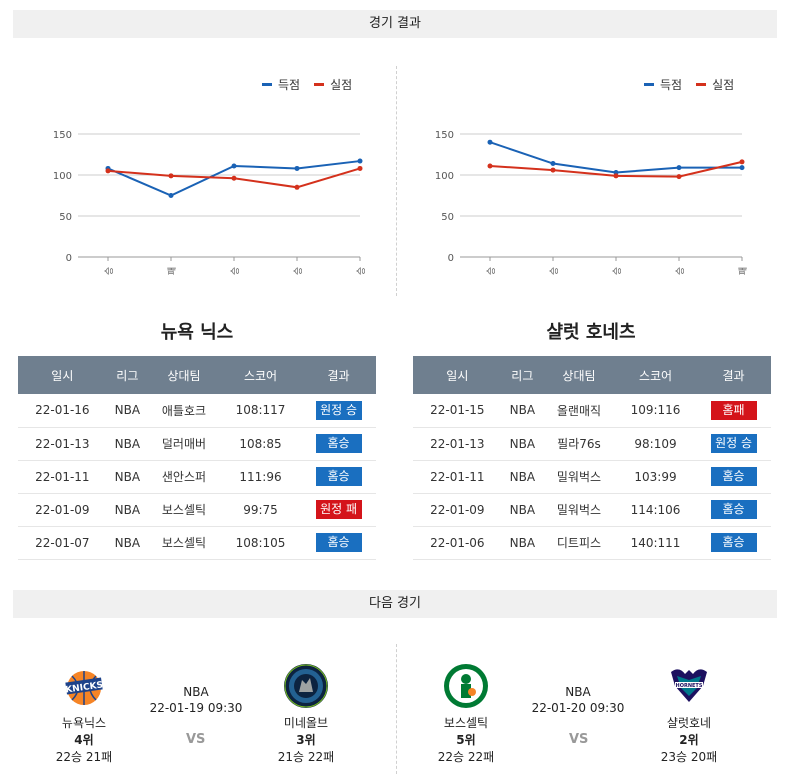  What do you see at coordinates (306, 757) in the screenshot?
I see `team-record: 21승 22패` at bounding box center [306, 757].